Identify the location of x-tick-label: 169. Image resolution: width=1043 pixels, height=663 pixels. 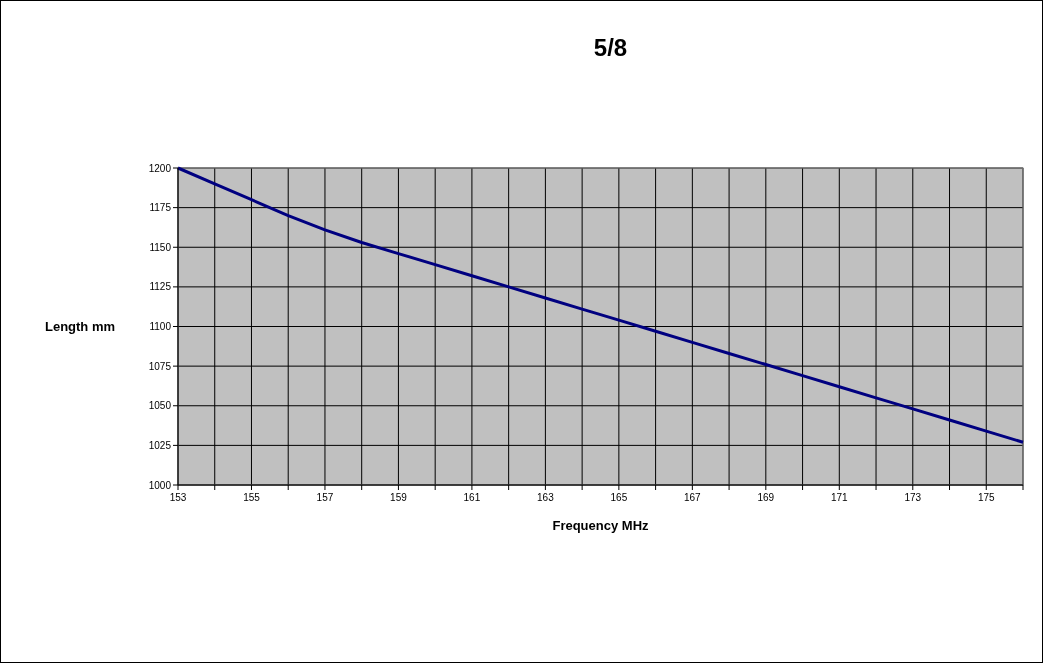
(766, 497).